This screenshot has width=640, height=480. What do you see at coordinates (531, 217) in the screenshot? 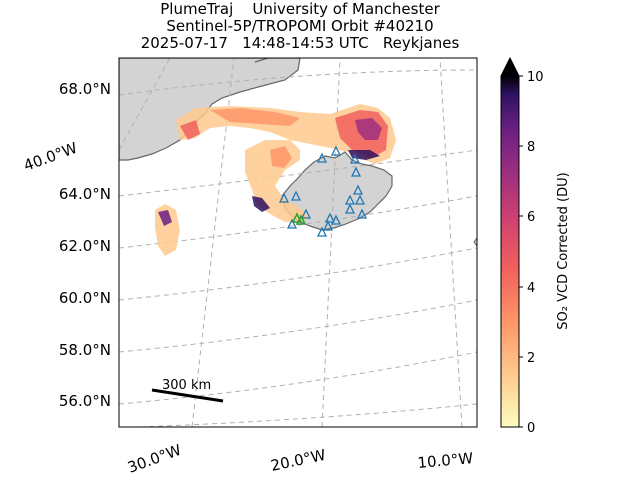
I see `cb-tick-6: 6` at bounding box center [531, 217].